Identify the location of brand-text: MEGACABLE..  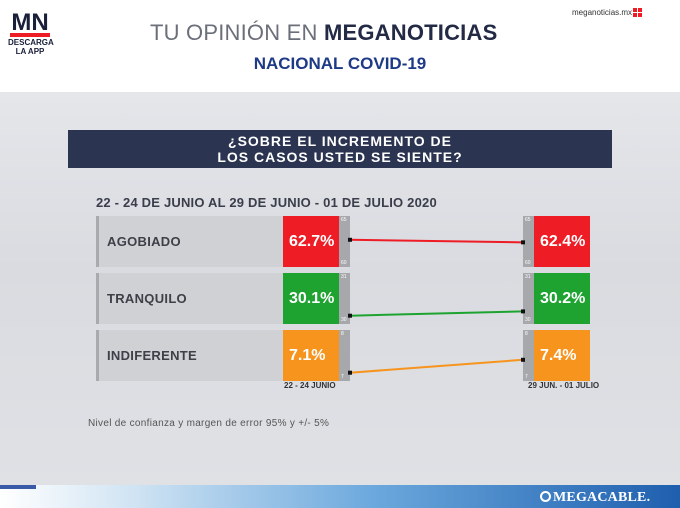
(602, 497).